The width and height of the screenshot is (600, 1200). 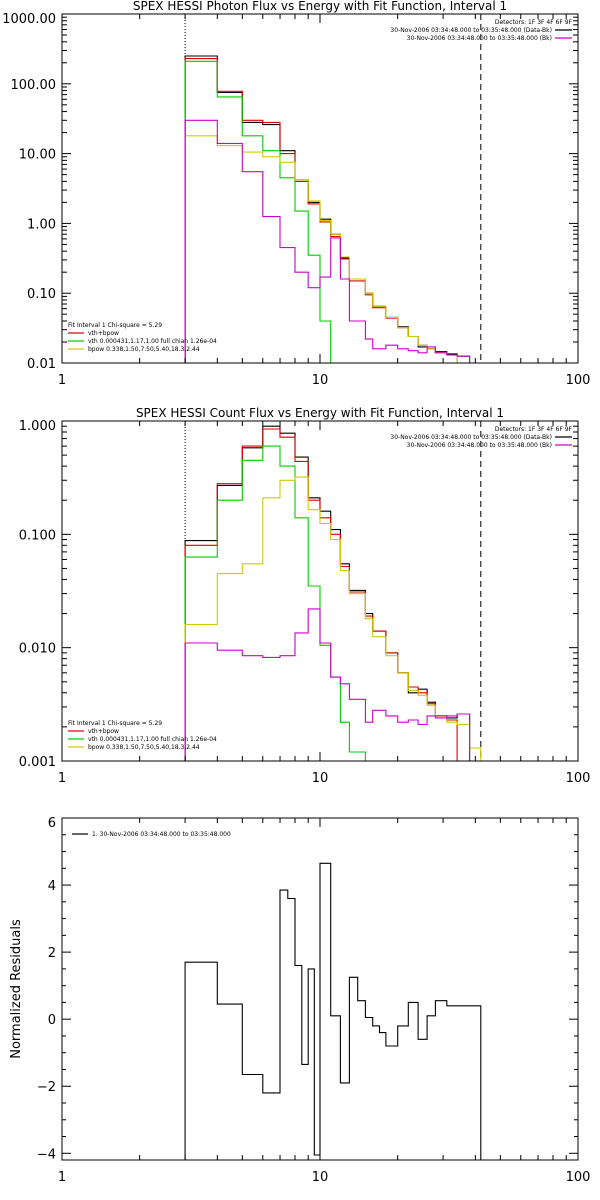 I want to click on y-tick-label: 0, so click(x=52, y=1020).